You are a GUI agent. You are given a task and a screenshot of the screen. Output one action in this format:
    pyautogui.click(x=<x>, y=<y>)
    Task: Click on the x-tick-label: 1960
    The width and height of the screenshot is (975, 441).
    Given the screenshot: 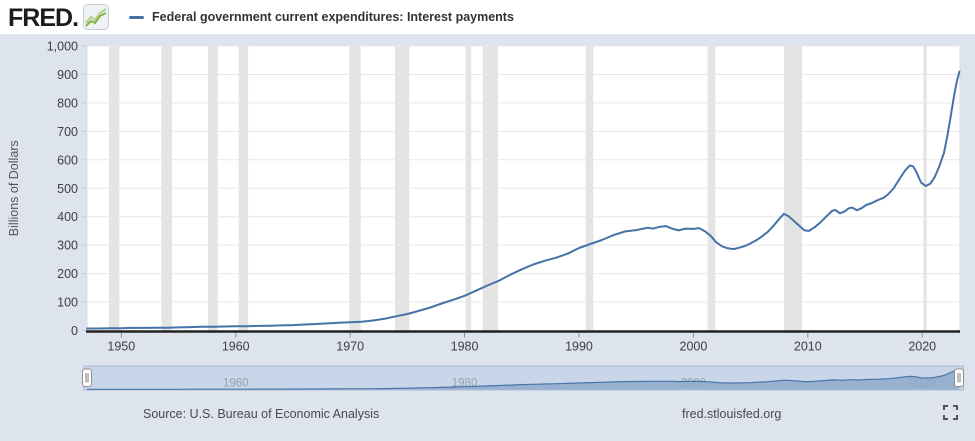 What is the action you would take?
    pyautogui.click(x=236, y=347)
    